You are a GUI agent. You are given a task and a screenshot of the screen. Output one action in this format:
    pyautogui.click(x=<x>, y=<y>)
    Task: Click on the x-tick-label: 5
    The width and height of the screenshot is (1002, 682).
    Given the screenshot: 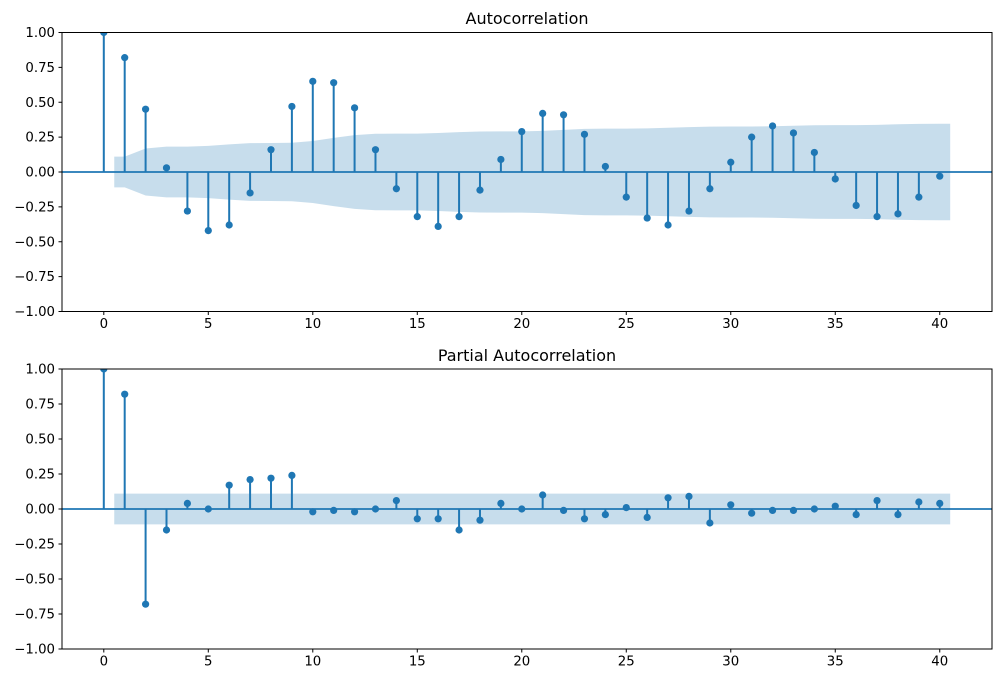 What is the action you would take?
    pyautogui.click(x=208, y=324)
    